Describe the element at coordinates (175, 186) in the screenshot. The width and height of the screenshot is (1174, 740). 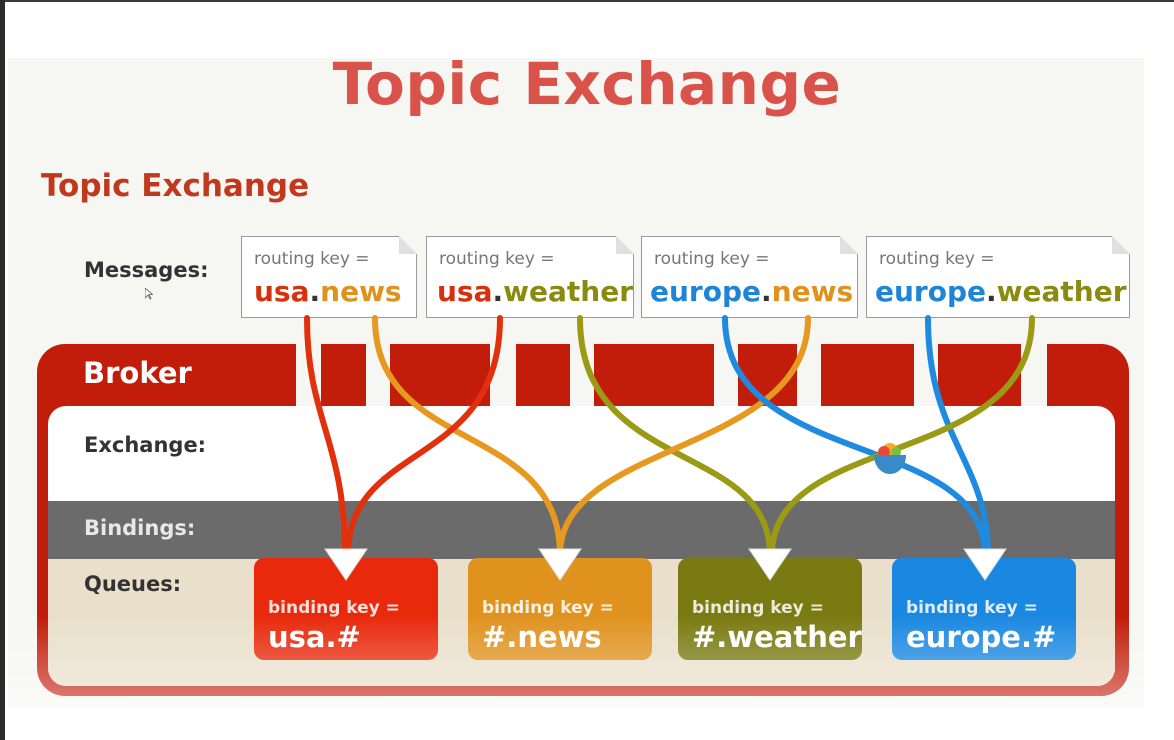
I see `diagram-title: Topic Exchange` at that location.